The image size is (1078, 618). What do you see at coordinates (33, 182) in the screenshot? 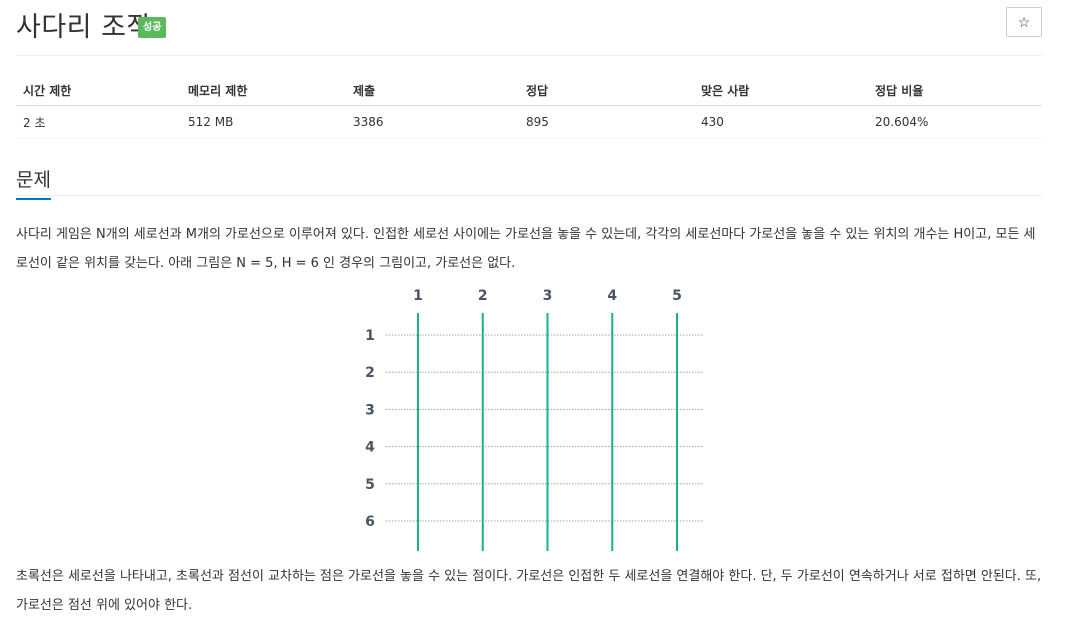
I see `section-title: 문제` at bounding box center [33, 182].